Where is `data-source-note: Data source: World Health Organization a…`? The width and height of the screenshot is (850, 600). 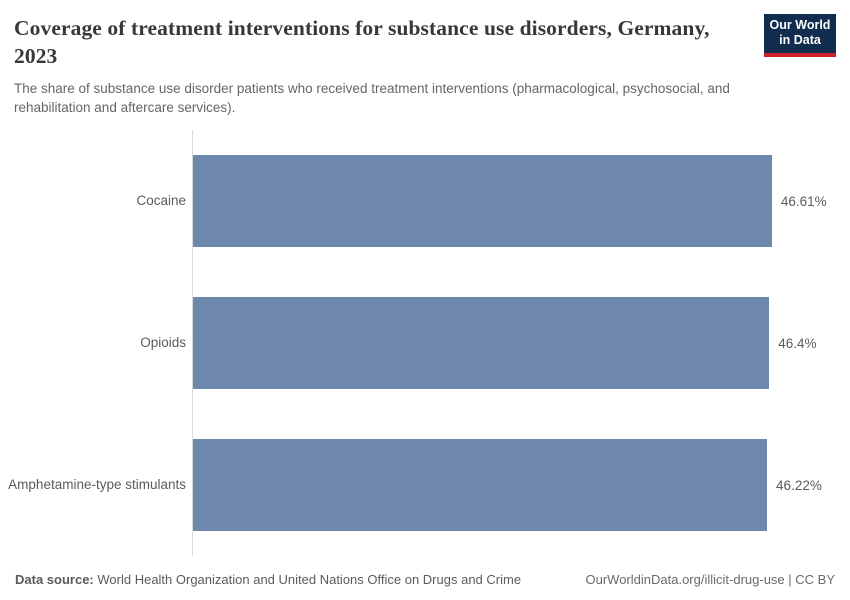 data-source-note: Data source: World Health Organization a… is located at coordinates (268, 579).